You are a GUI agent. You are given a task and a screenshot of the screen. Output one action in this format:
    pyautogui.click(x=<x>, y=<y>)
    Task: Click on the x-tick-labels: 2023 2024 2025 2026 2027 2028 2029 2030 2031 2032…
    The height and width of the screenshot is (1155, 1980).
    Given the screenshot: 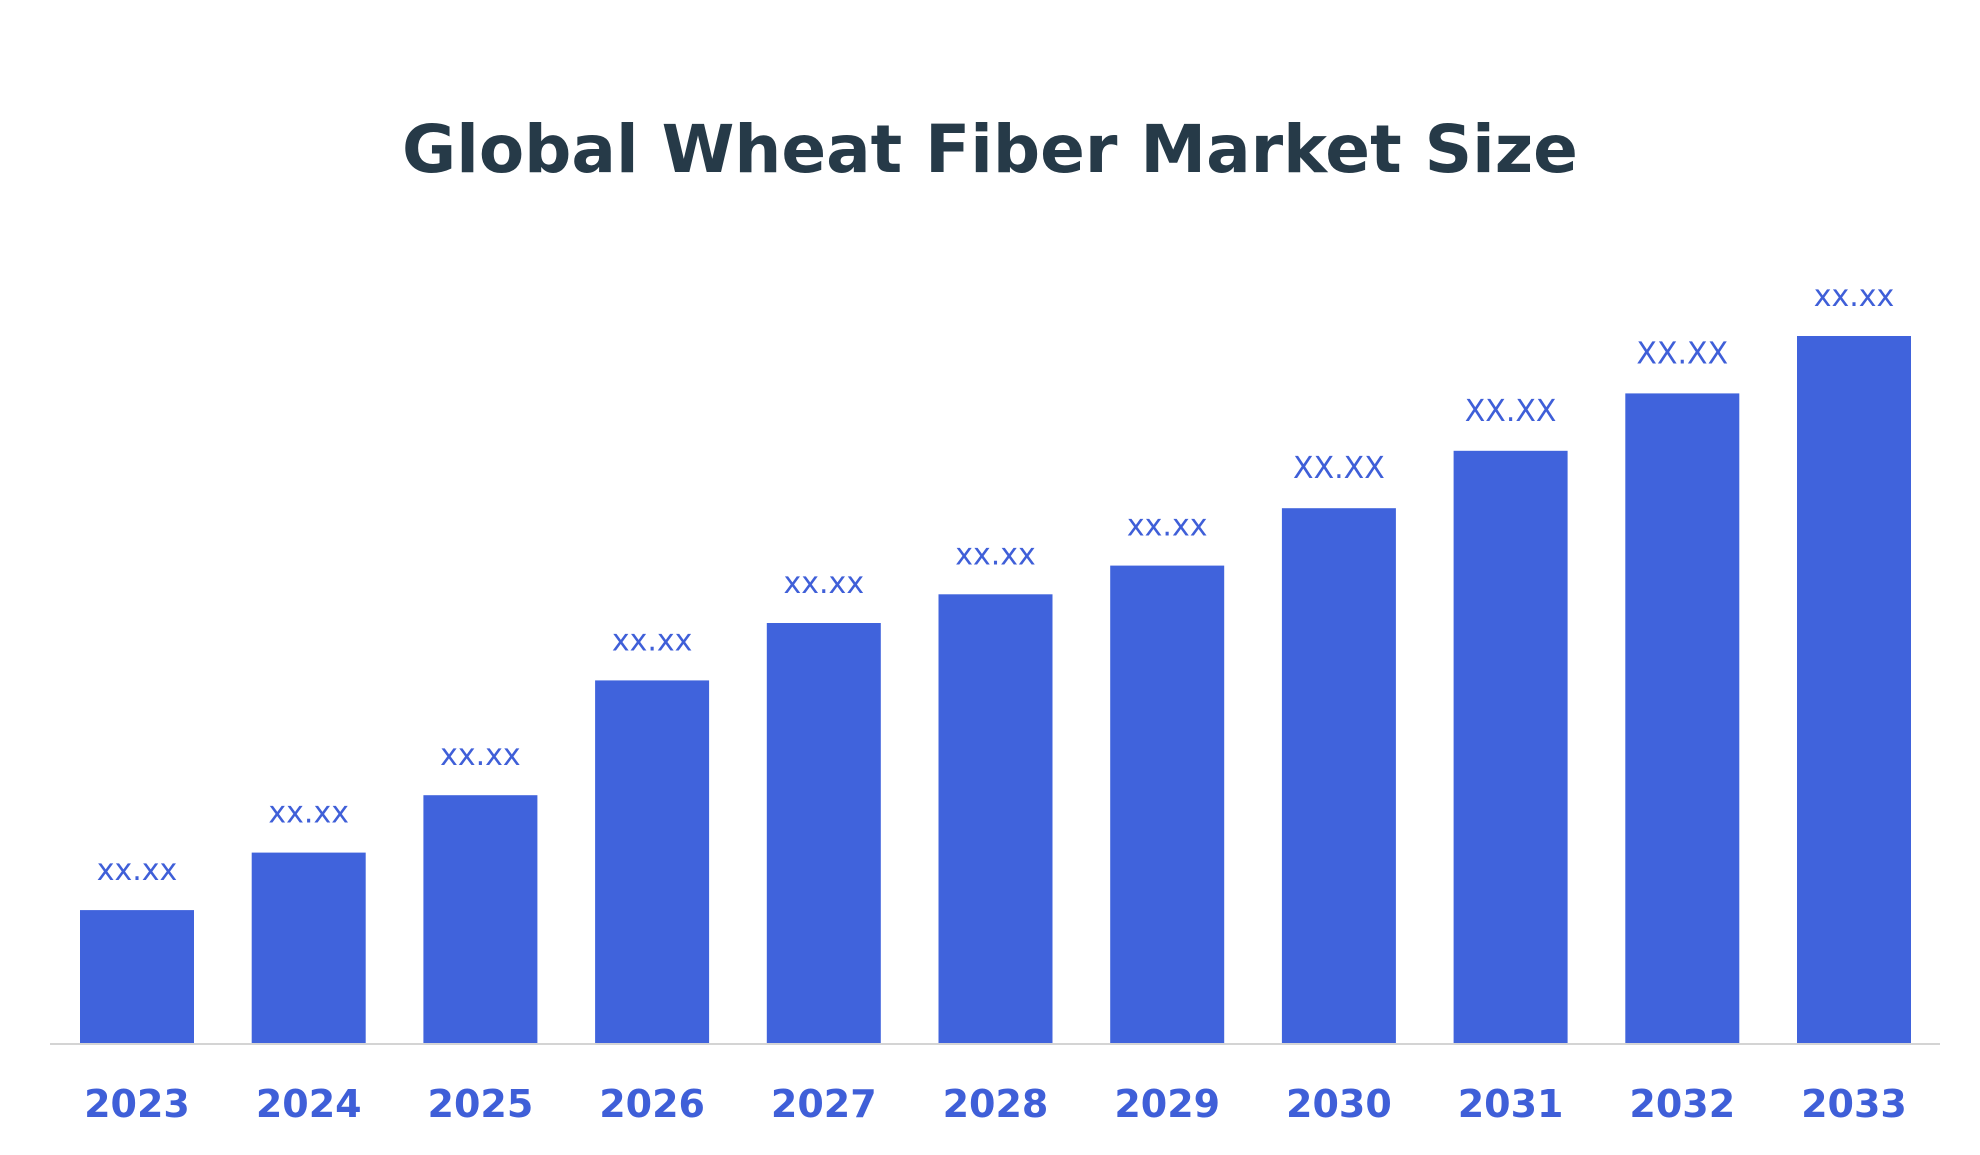 What is the action you would take?
    pyautogui.click(x=995, y=1104)
    